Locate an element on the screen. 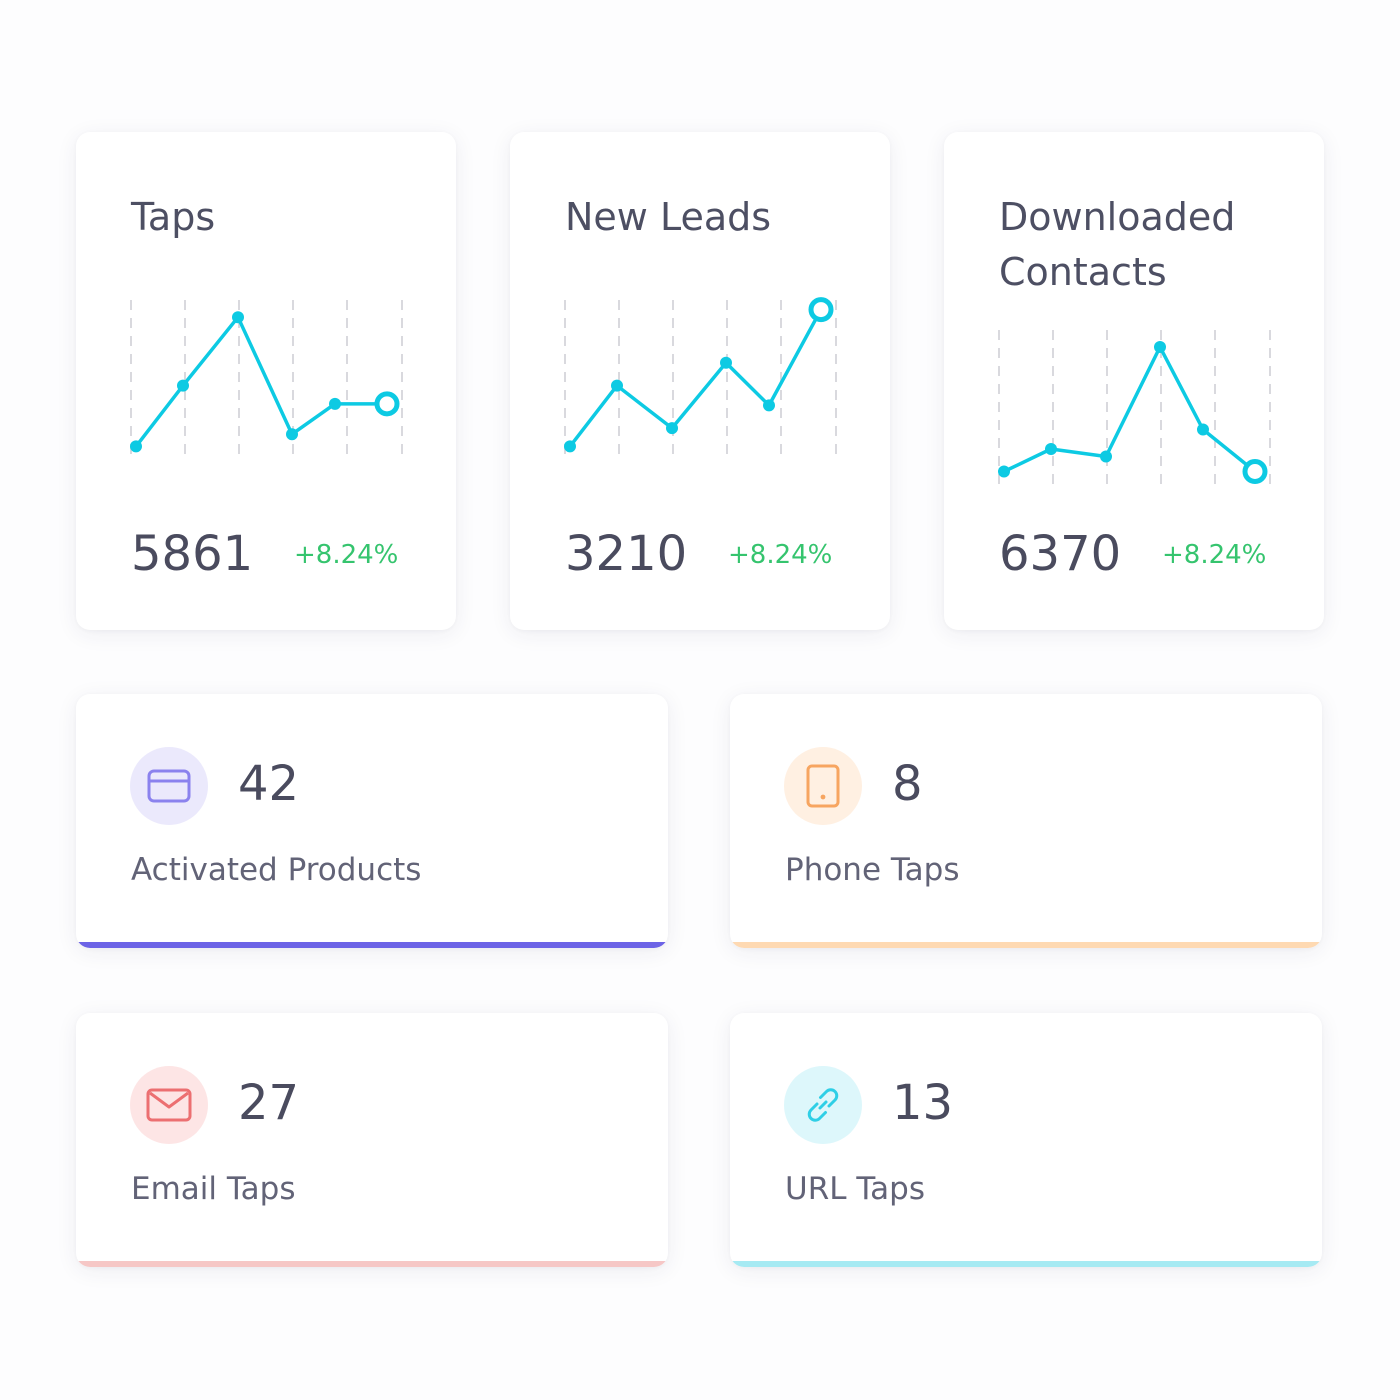  stat-label: Email Taps is located at coordinates (213, 1189).